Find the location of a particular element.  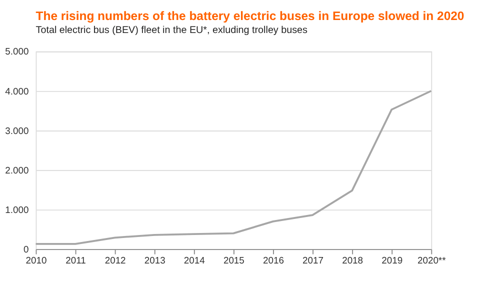

x-tick-label: 2020** is located at coordinates (432, 260).